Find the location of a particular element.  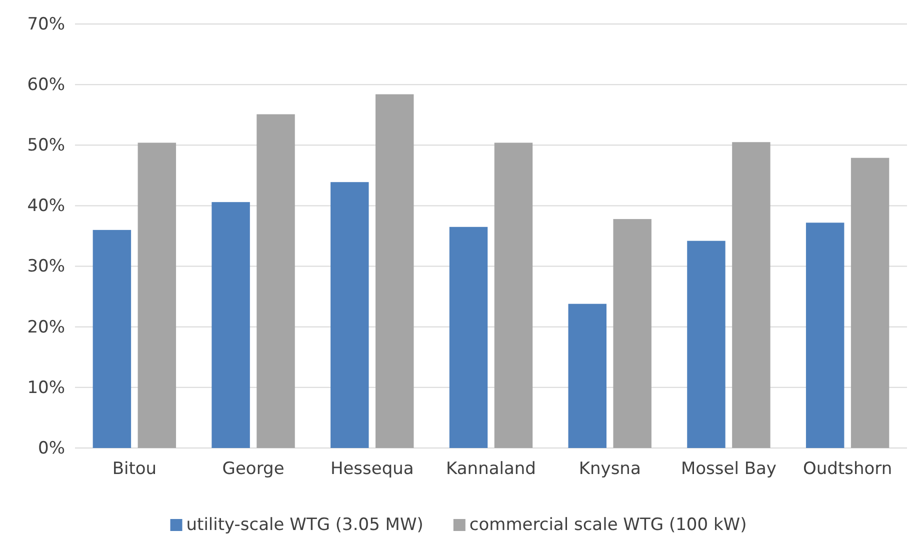

y-tick-label: 10% is located at coordinates (46, 388).